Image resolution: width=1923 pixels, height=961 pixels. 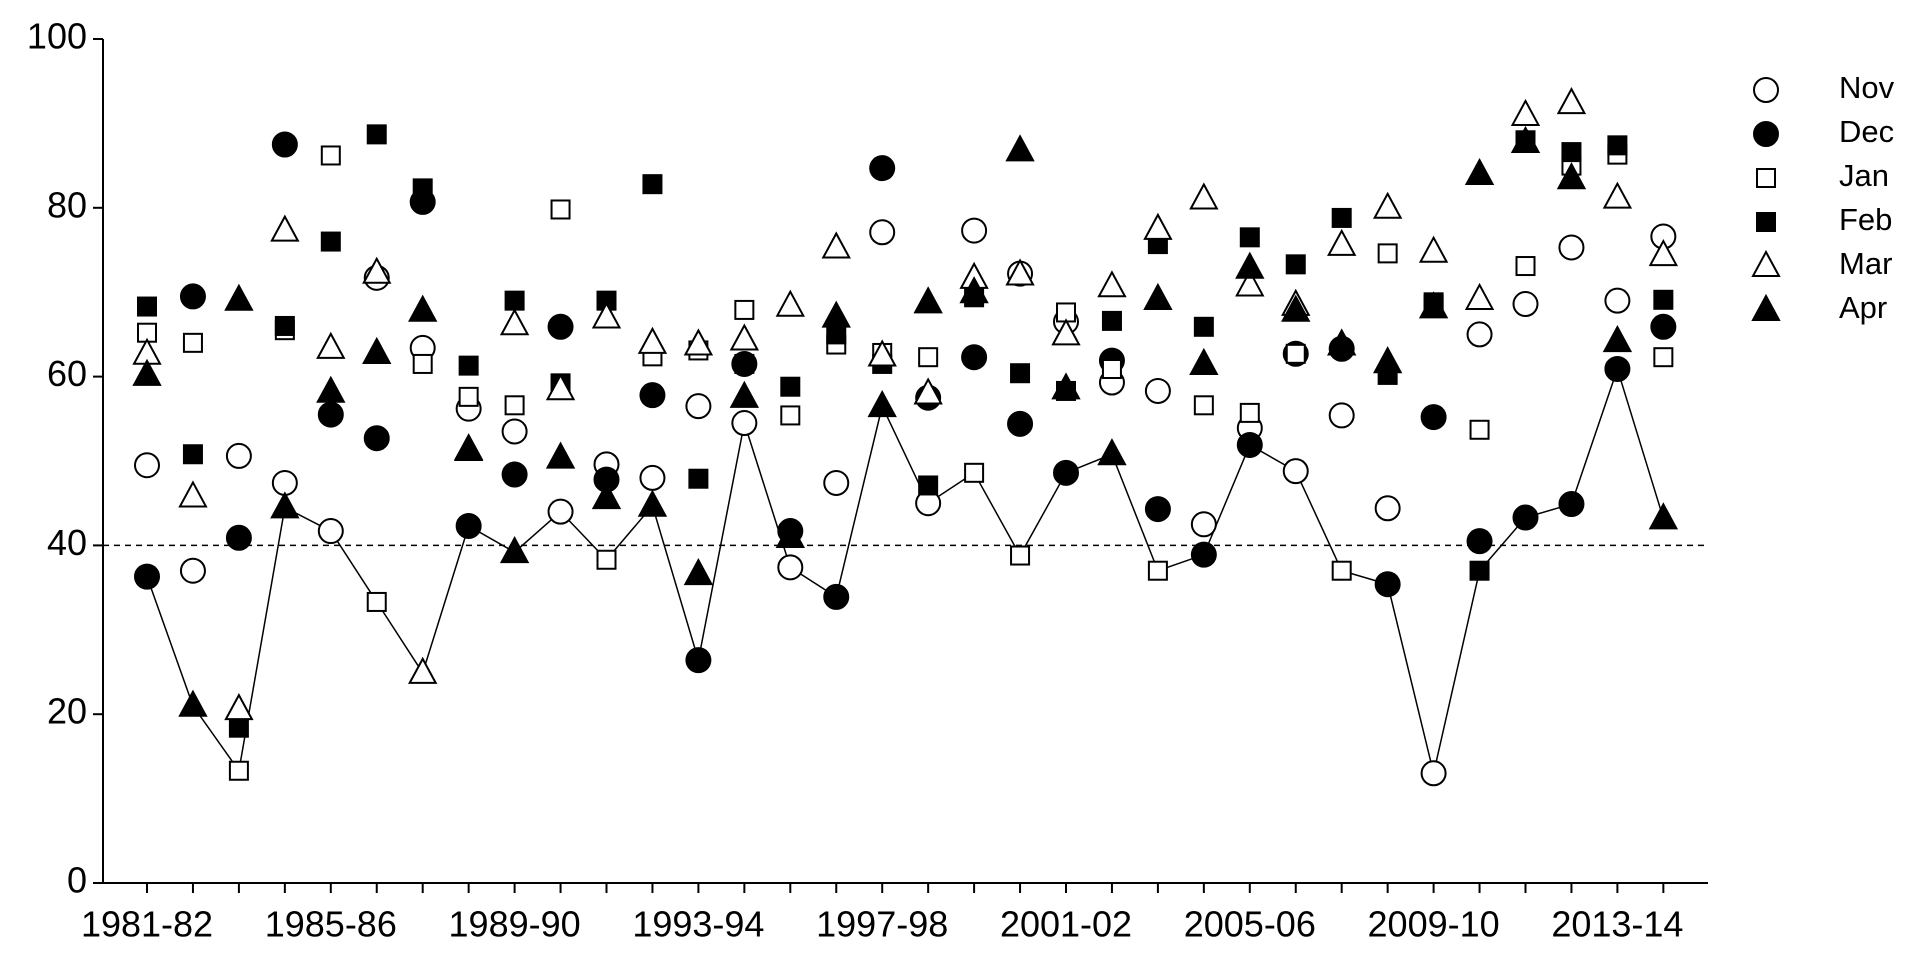 I want to click on x-tick-label: 1997-98, so click(x=882, y=924).